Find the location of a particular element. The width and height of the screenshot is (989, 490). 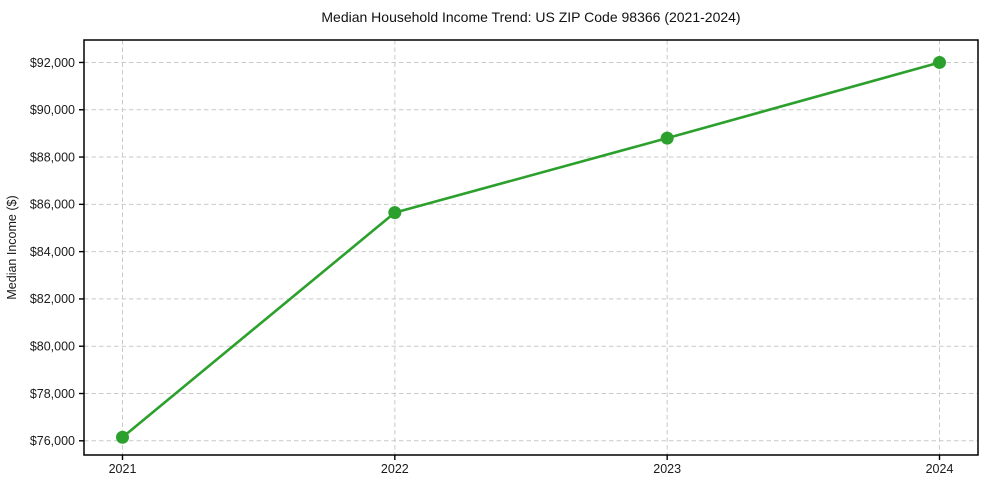

y-tick-label: $76,000 is located at coordinates (52, 441).